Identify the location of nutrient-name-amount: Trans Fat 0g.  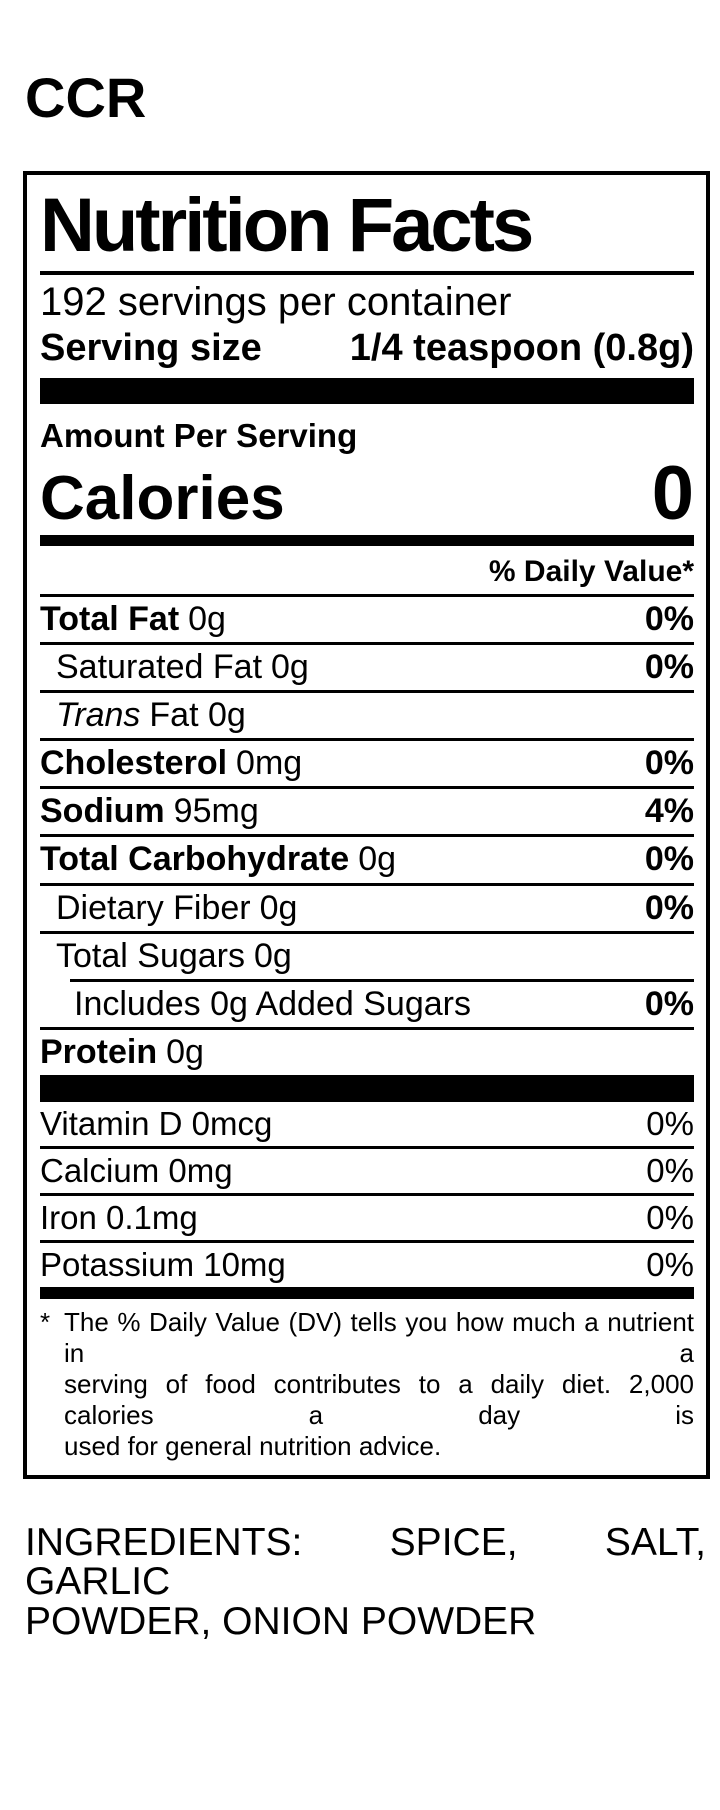
(151, 715).